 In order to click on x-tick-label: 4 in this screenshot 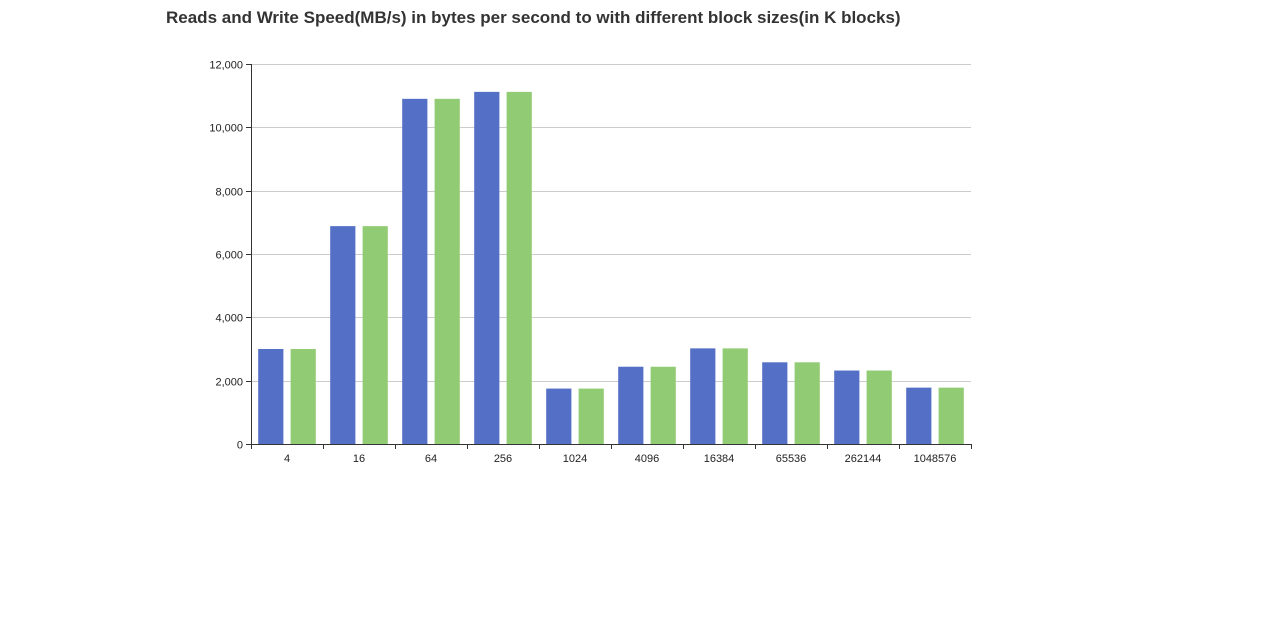, I will do `click(287, 459)`.